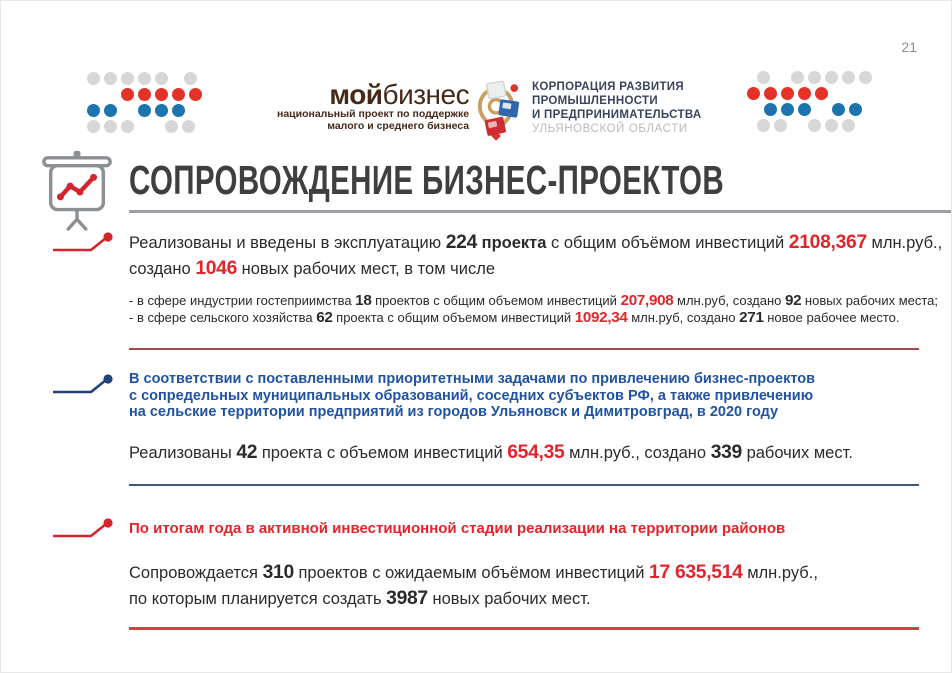 The width and height of the screenshot is (952, 673). Describe the element at coordinates (540, 211) in the screenshot. I see `title-underline` at that location.